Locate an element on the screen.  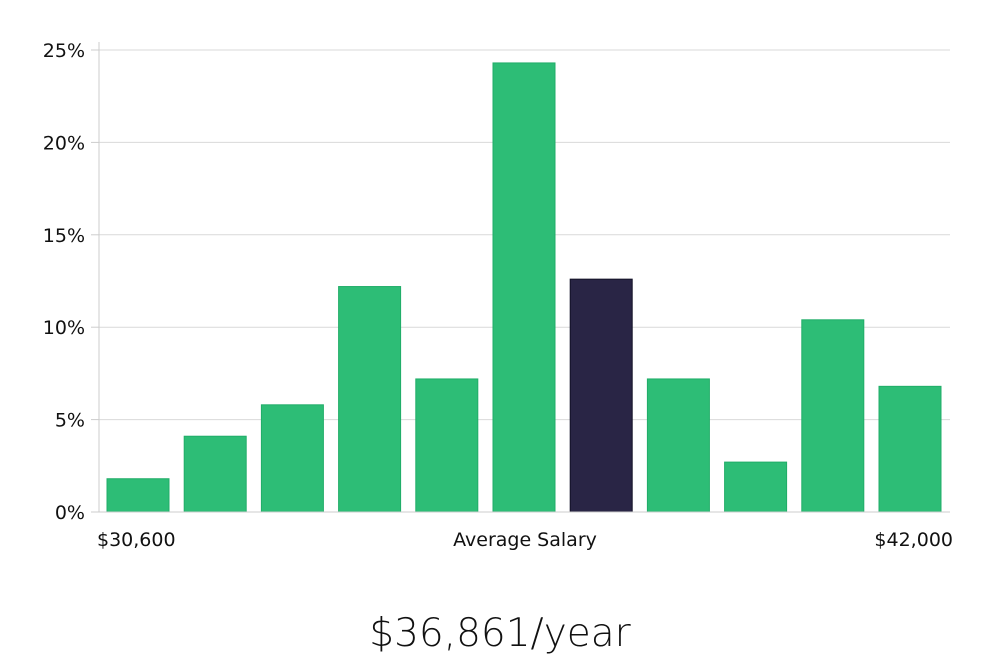
x-axis-start-label: $30,600 is located at coordinates (136, 540).